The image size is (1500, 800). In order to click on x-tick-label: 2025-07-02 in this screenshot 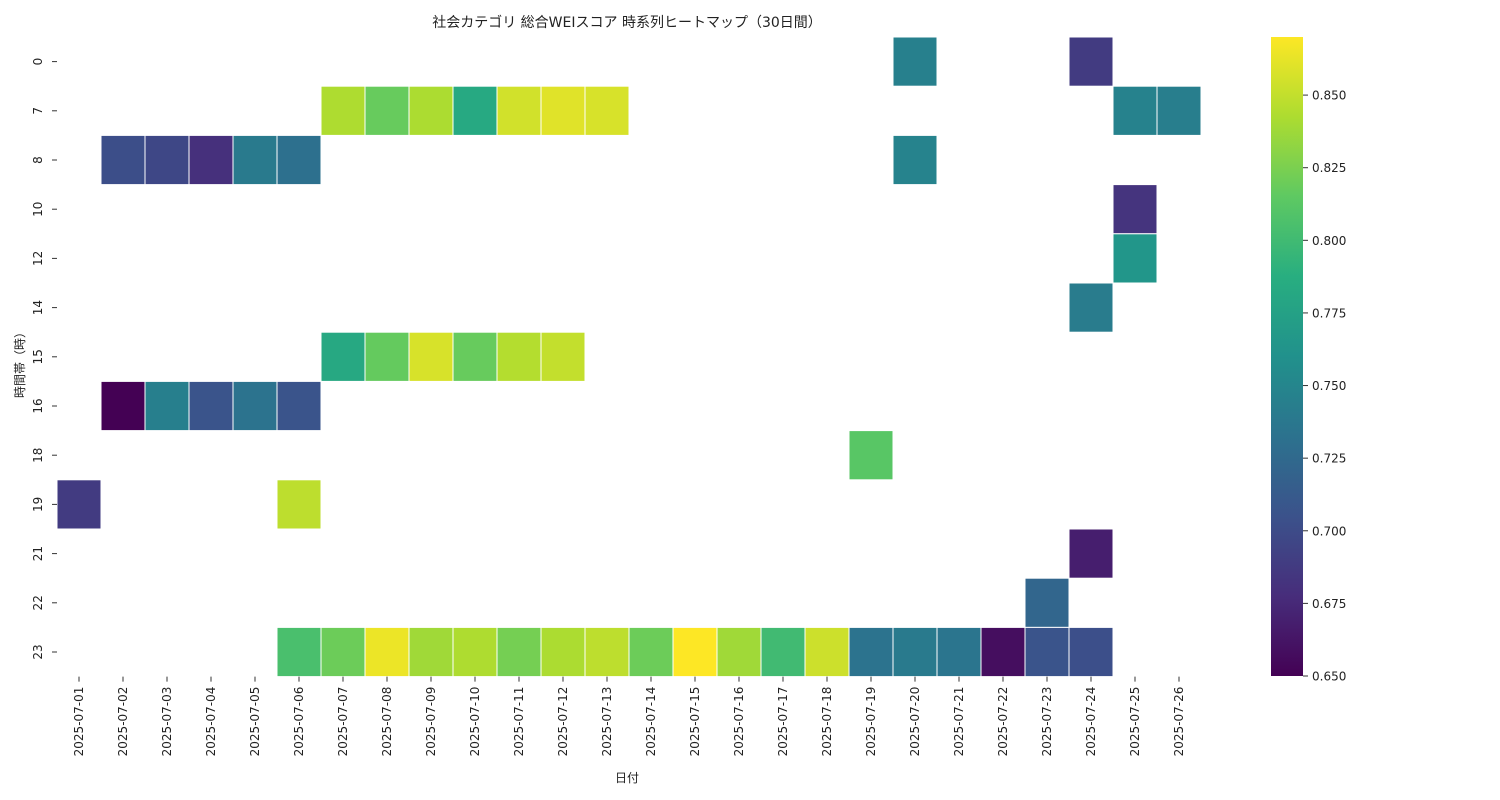, I will do `click(123, 722)`.